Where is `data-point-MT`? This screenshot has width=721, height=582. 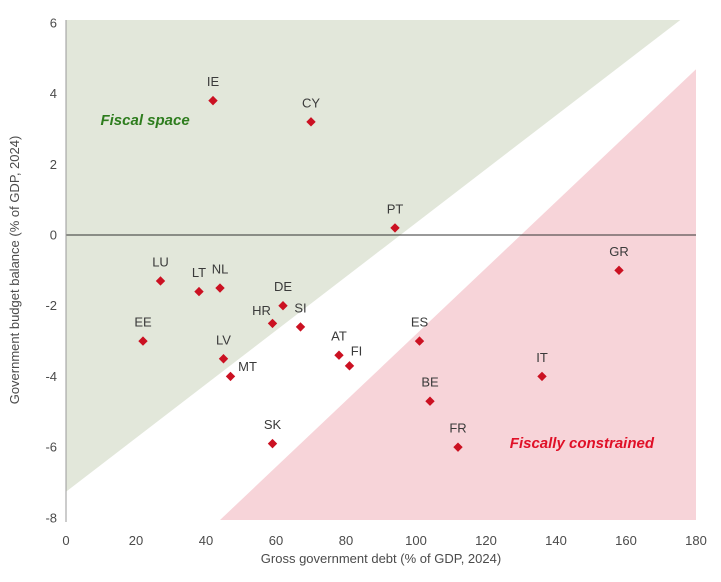
data-point-MT is located at coordinates (230, 376).